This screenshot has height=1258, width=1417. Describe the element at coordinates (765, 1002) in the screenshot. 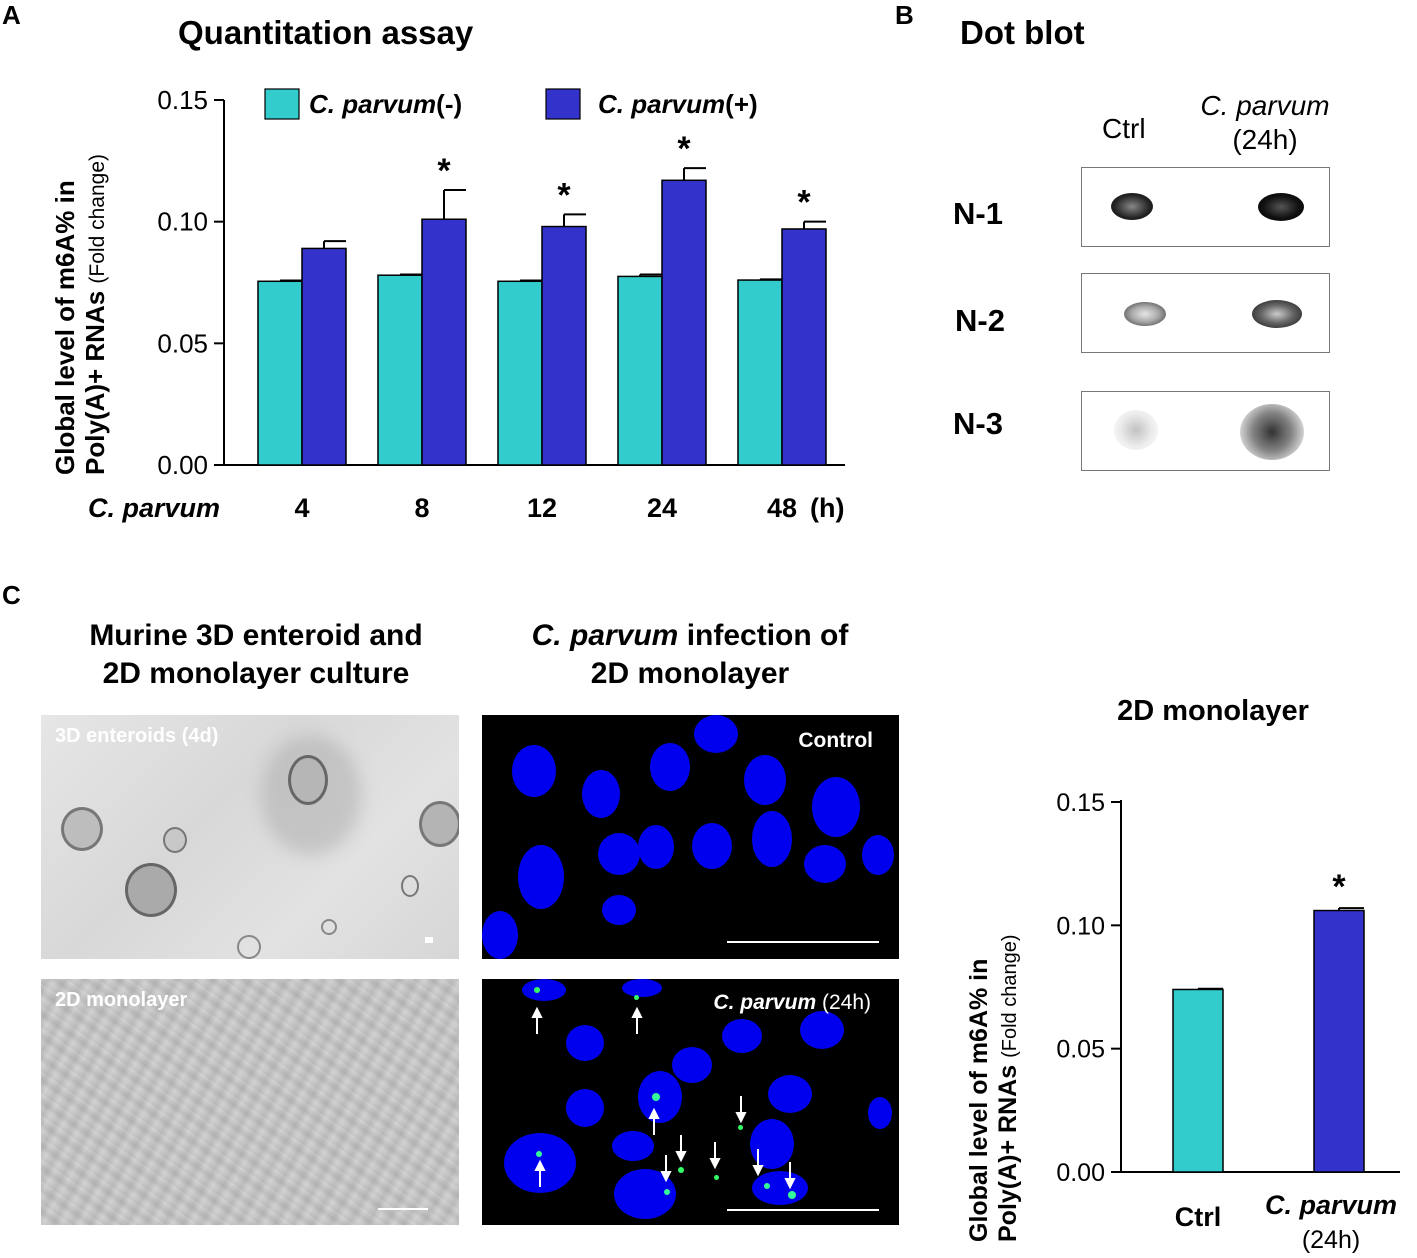

I see `img-infected-name: C. parvum` at that location.